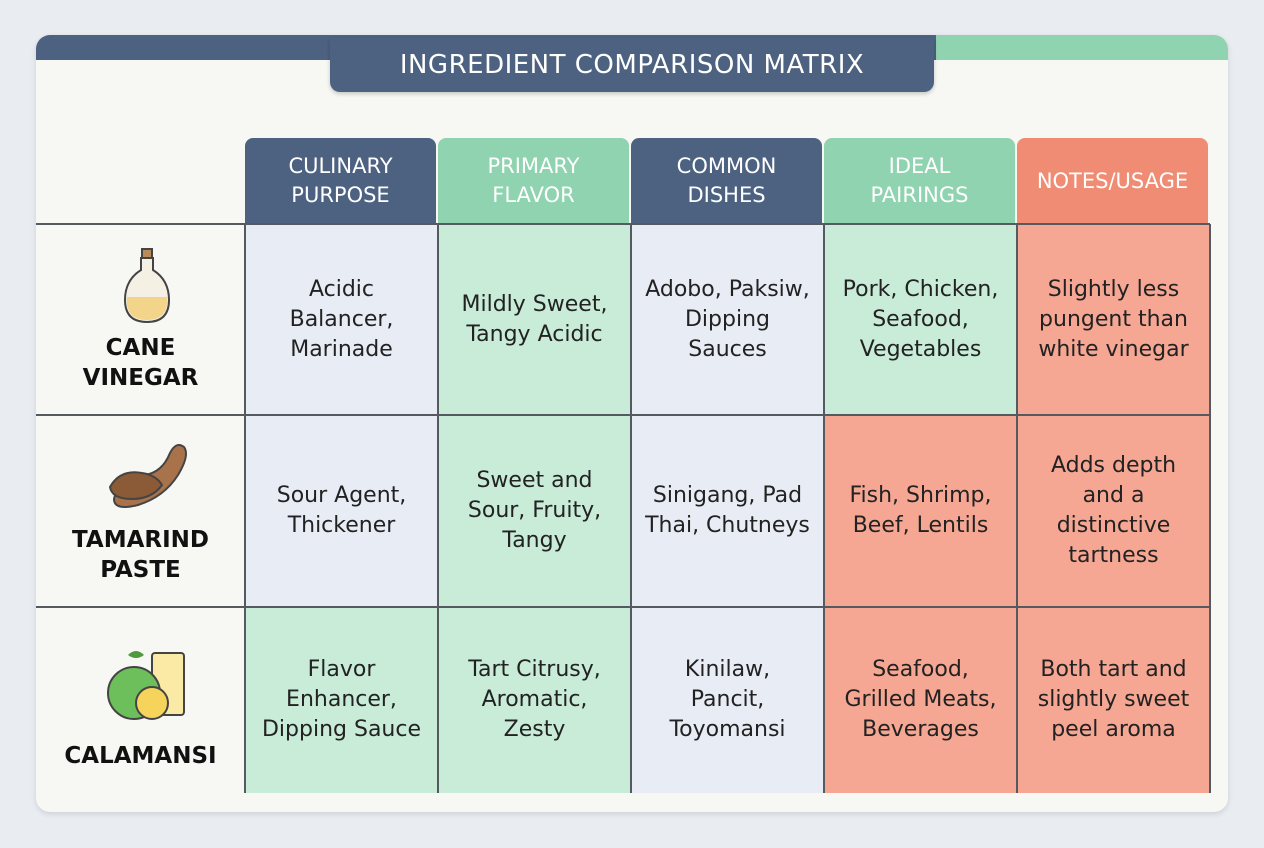  Describe the element at coordinates (341, 319) in the screenshot. I see `table-cell: Acidic Balancer, Marinade` at that location.